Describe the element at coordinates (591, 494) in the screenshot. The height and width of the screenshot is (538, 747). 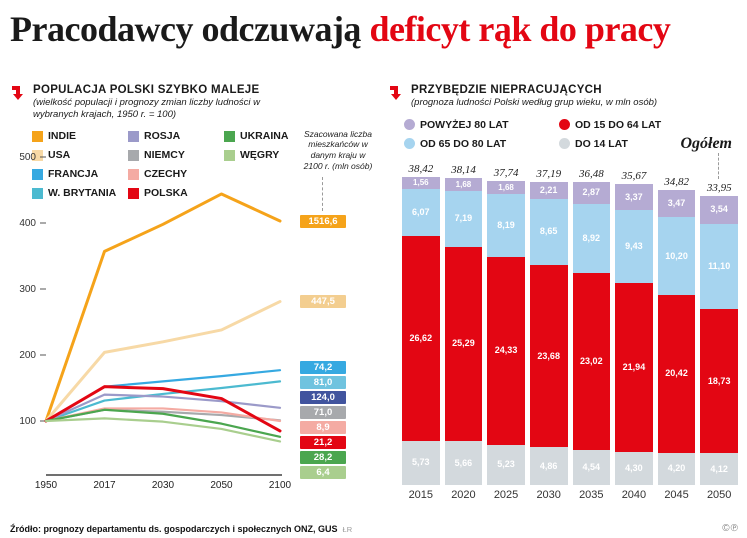
I see `bar-year-label: 2035` at that location.